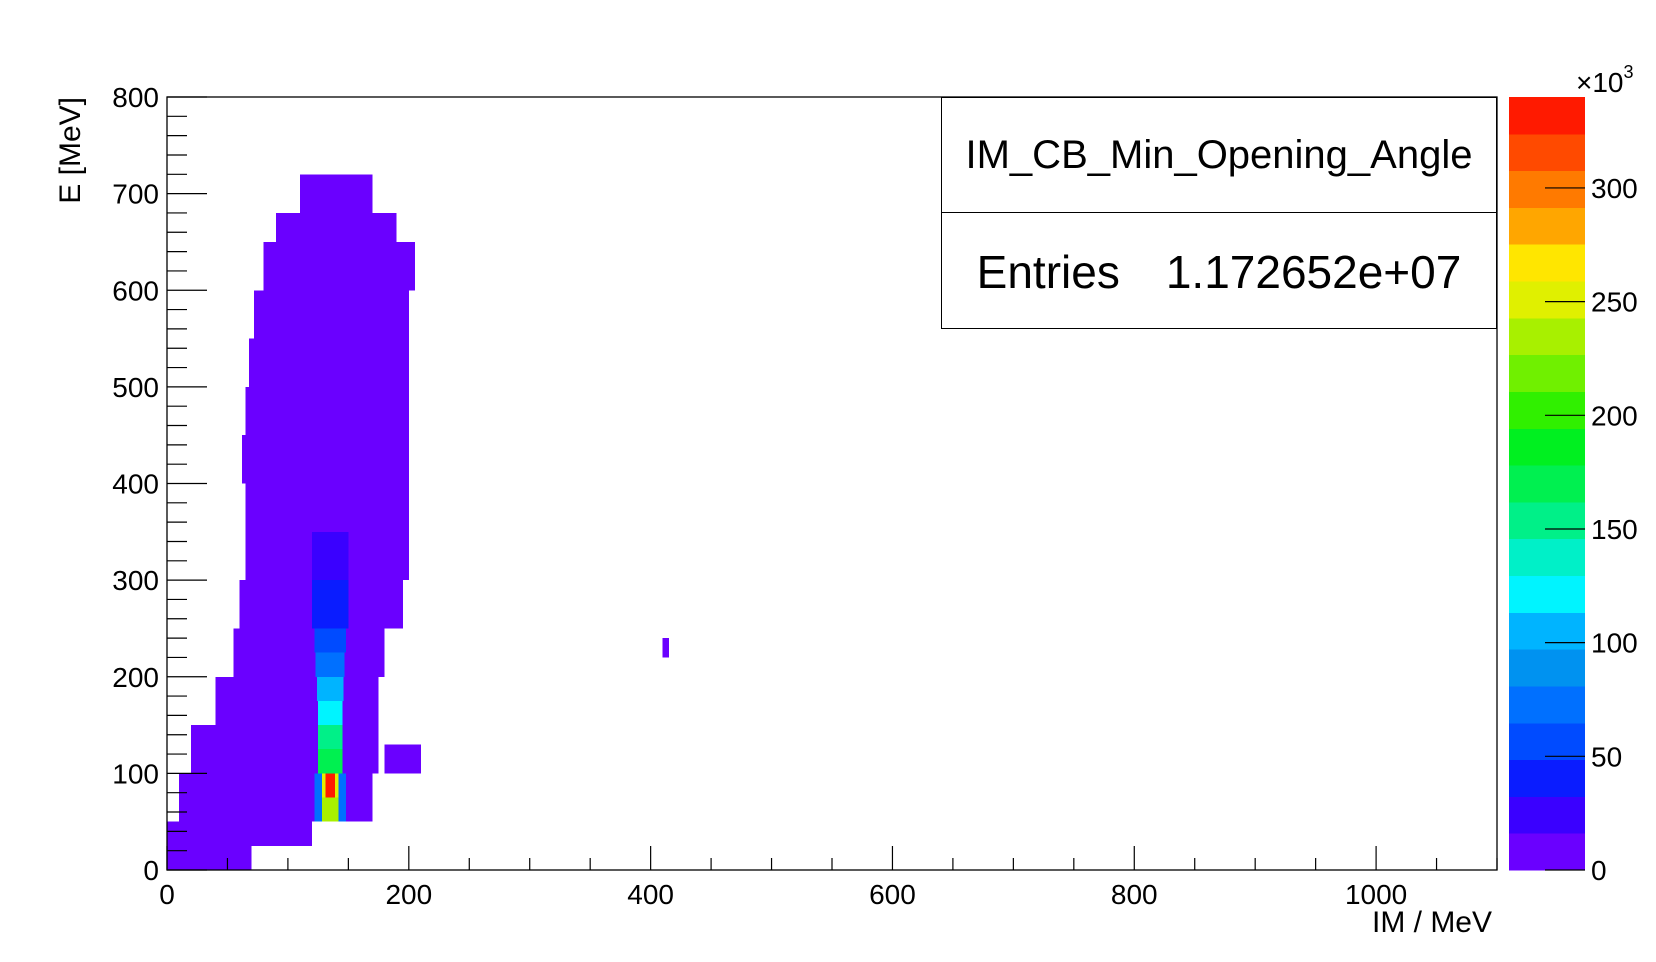 The width and height of the screenshot is (1656, 962). I want to click on y-tick-label: 0, so click(151, 870).